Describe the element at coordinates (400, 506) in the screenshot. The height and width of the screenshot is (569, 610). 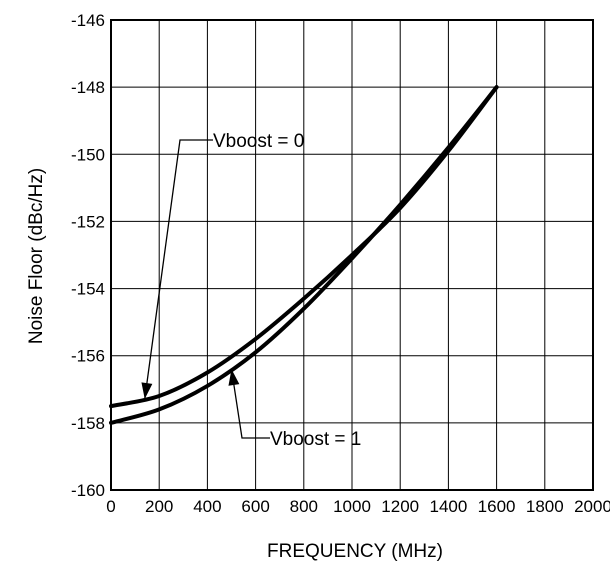
I see `x-tick-label: 1200` at that location.